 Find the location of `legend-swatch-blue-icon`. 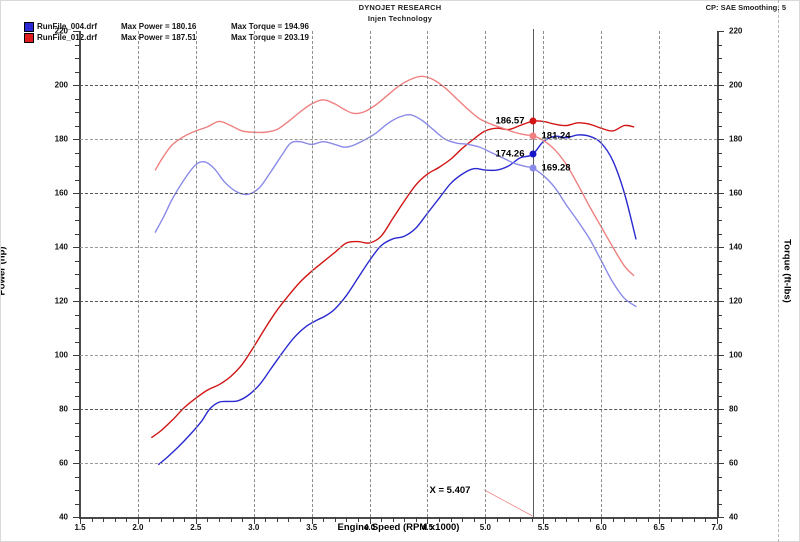

legend-swatch-blue-icon is located at coordinates (29, 26).